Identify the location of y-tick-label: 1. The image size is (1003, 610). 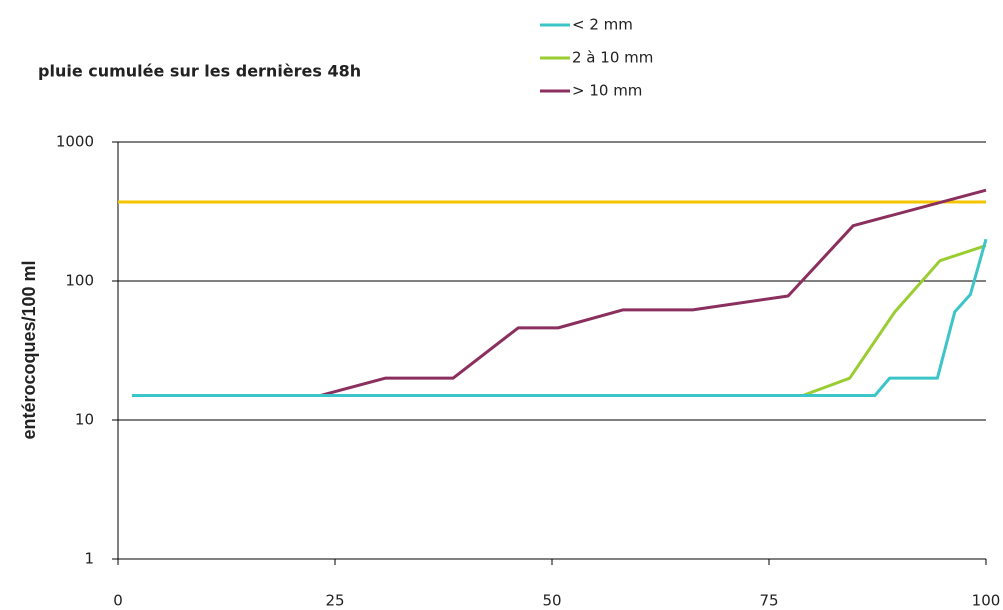
(89, 559).